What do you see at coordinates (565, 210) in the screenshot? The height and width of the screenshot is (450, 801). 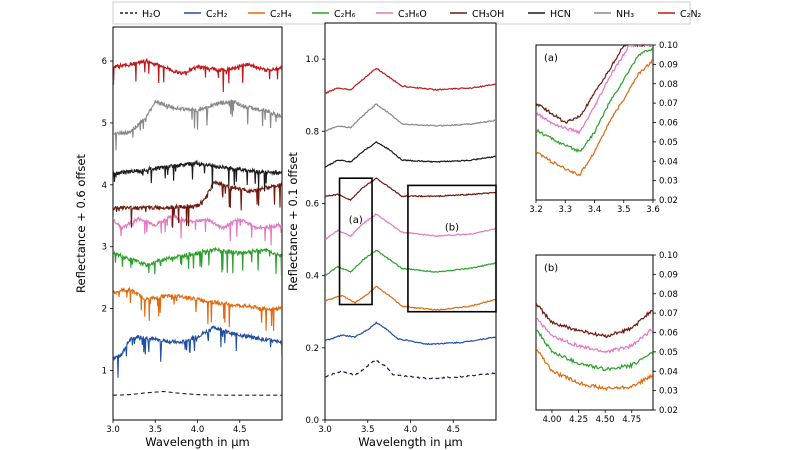 I see `x-tick-label: 3.3` at bounding box center [565, 210].